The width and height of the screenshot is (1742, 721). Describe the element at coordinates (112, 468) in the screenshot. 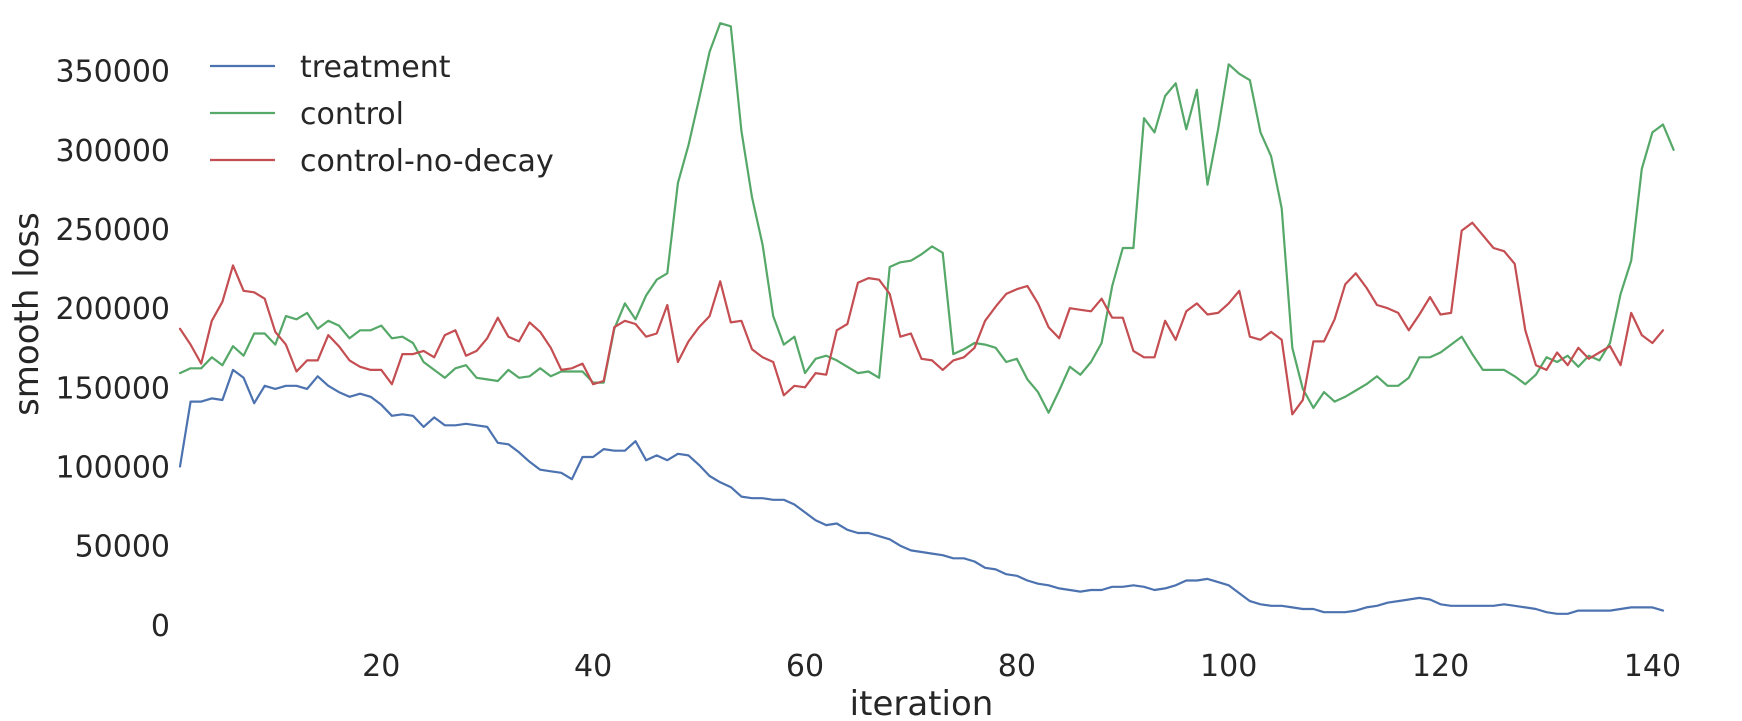

I see `y-tick-label: 100000` at that location.